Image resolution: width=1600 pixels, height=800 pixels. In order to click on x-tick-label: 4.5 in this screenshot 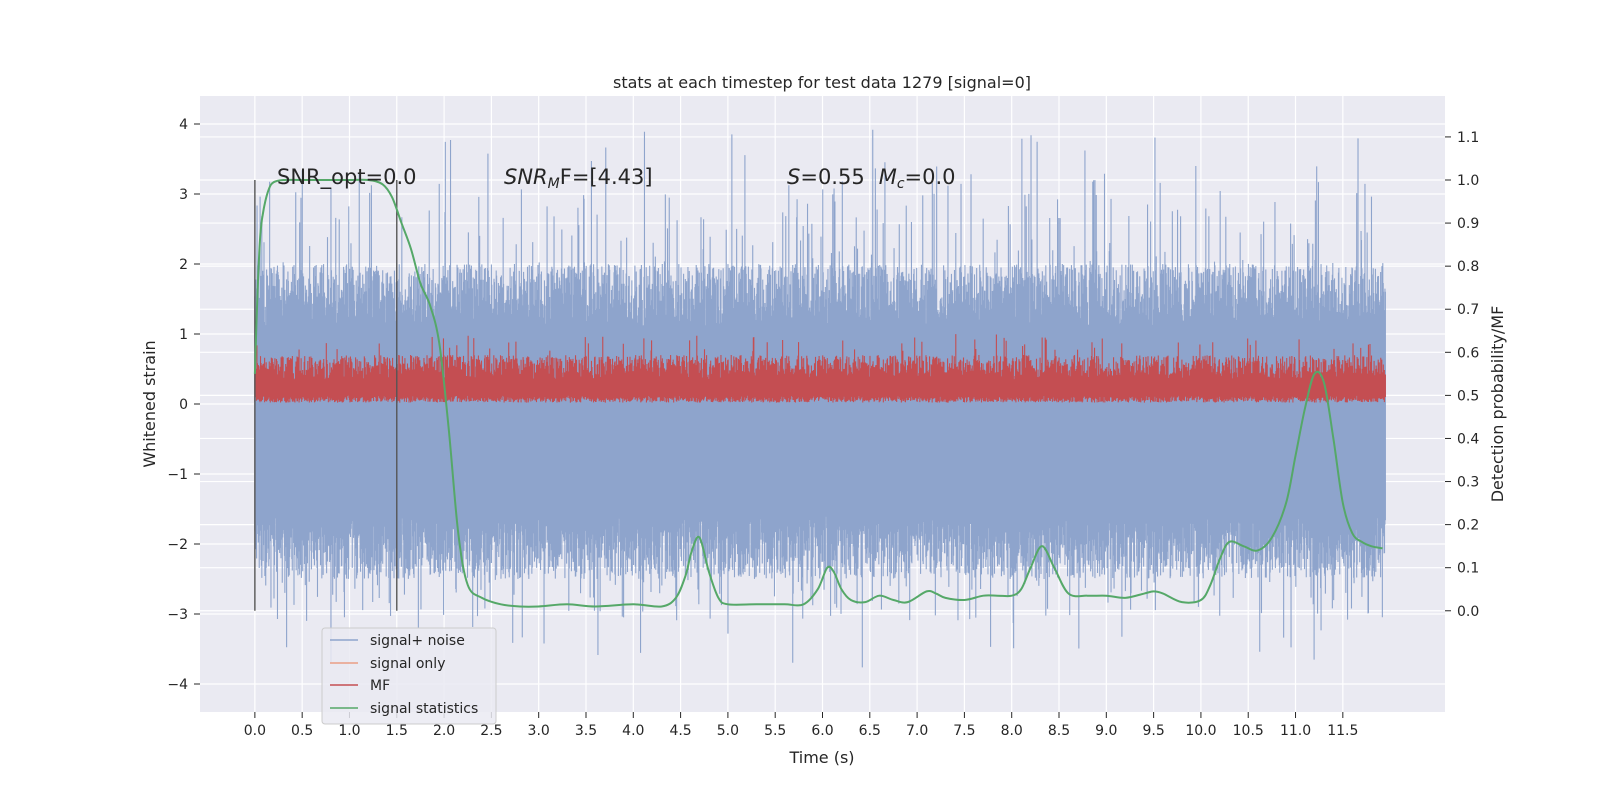, I will do `click(680, 731)`.